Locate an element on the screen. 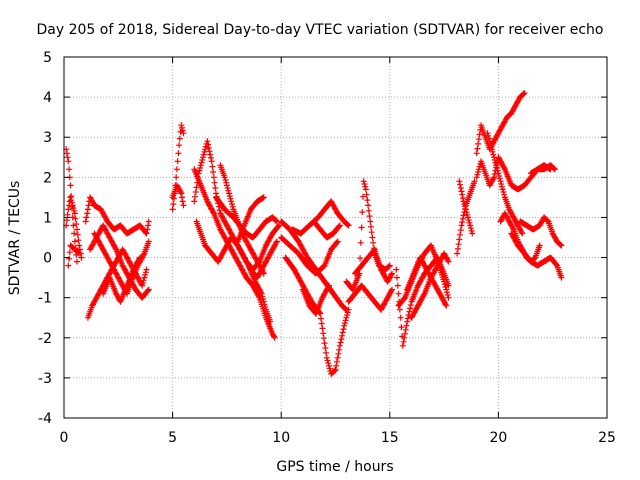 This screenshot has width=640, height=480. y-tick-label: 1 is located at coordinates (47, 218).